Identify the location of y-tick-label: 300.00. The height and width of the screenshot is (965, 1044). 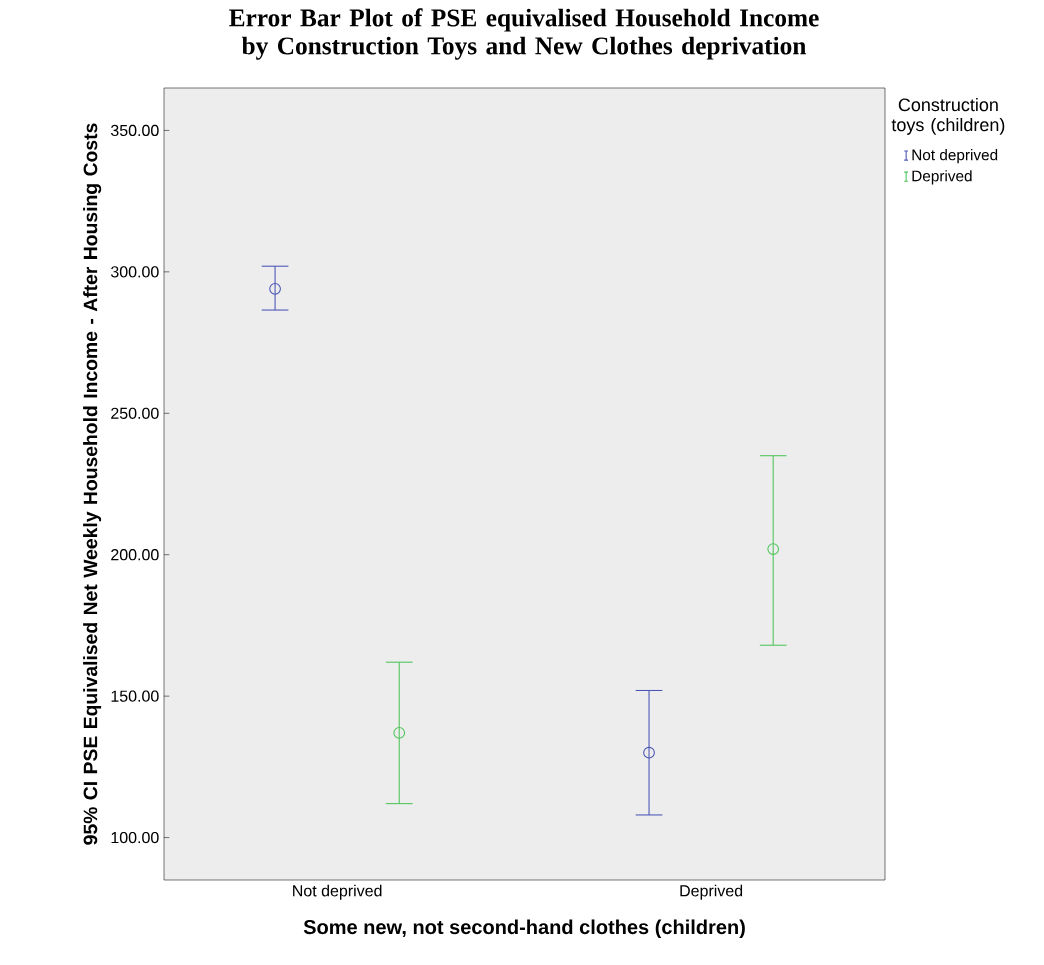
(134, 272).